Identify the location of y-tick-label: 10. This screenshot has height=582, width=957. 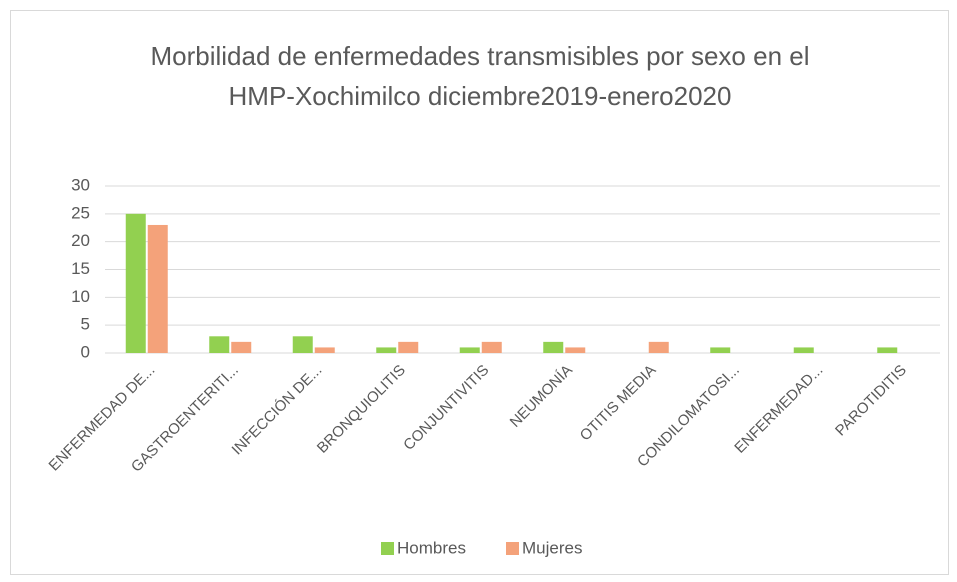
(80, 296).